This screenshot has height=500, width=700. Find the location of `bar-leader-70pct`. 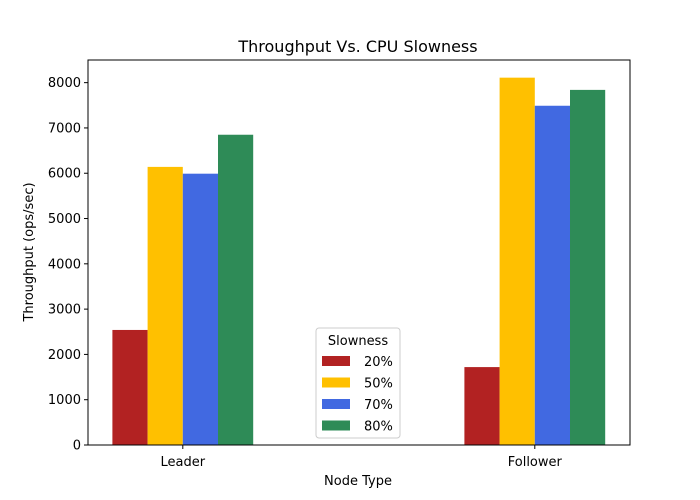

bar-leader-70pct is located at coordinates (200, 309).